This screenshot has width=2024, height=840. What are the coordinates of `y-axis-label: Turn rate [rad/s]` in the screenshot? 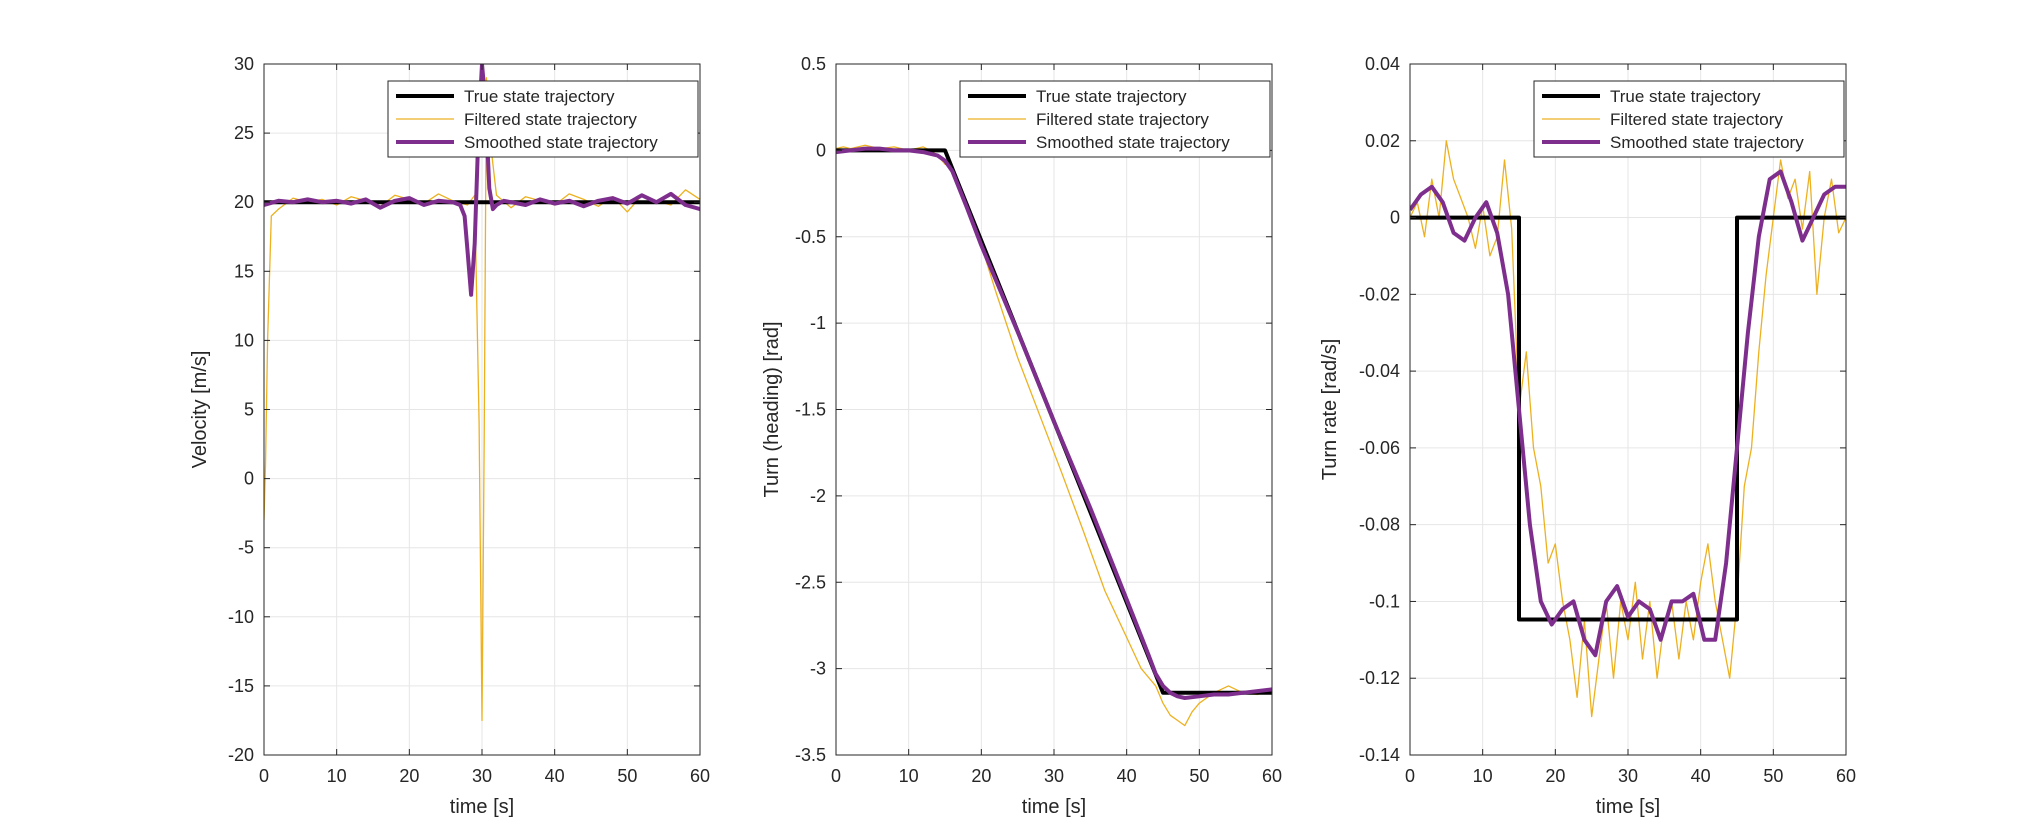 It's located at (1330, 410).